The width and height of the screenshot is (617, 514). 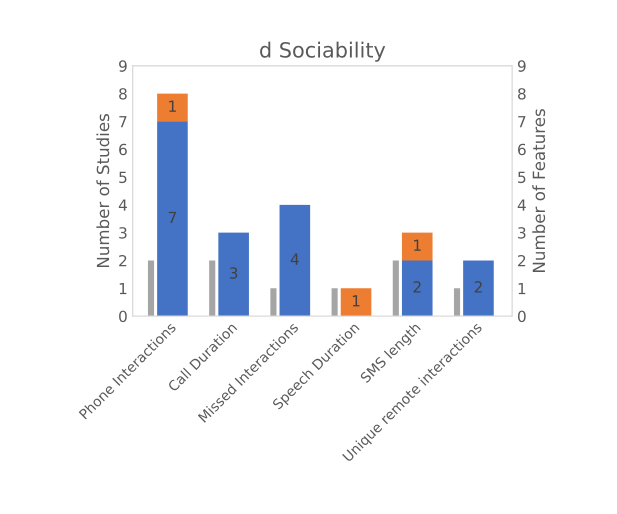 I want to click on data-label: 4, so click(x=294, y=259).